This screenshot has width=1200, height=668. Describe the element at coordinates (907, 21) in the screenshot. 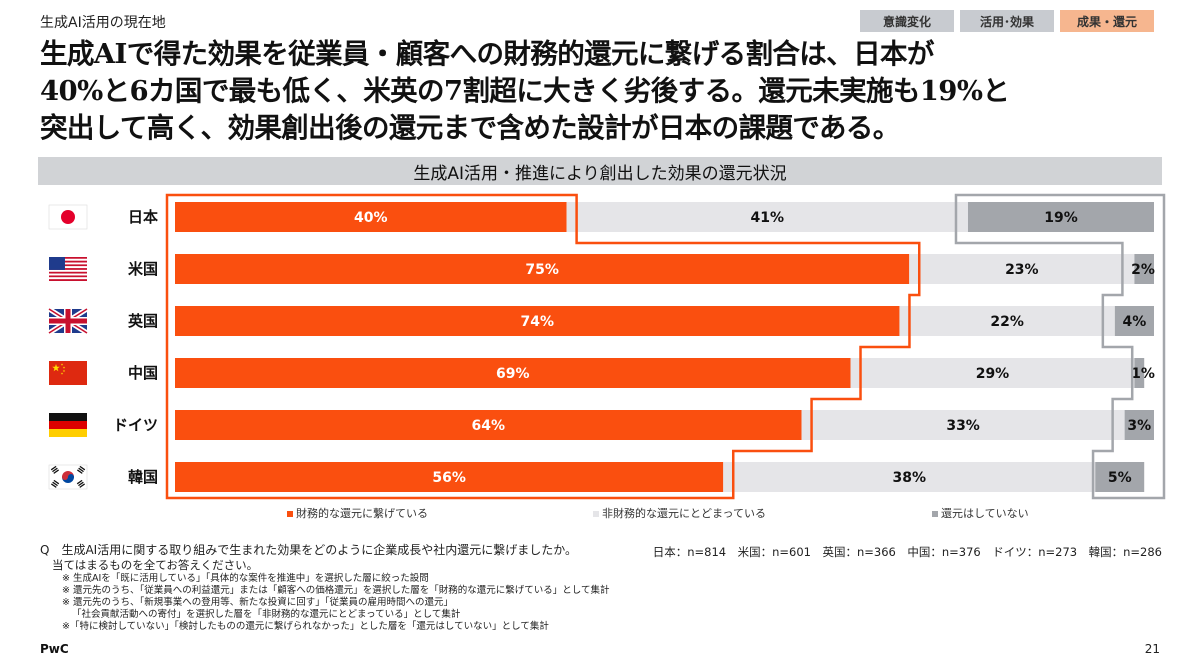

I see `tab-awareness: 意識変化` at that location.